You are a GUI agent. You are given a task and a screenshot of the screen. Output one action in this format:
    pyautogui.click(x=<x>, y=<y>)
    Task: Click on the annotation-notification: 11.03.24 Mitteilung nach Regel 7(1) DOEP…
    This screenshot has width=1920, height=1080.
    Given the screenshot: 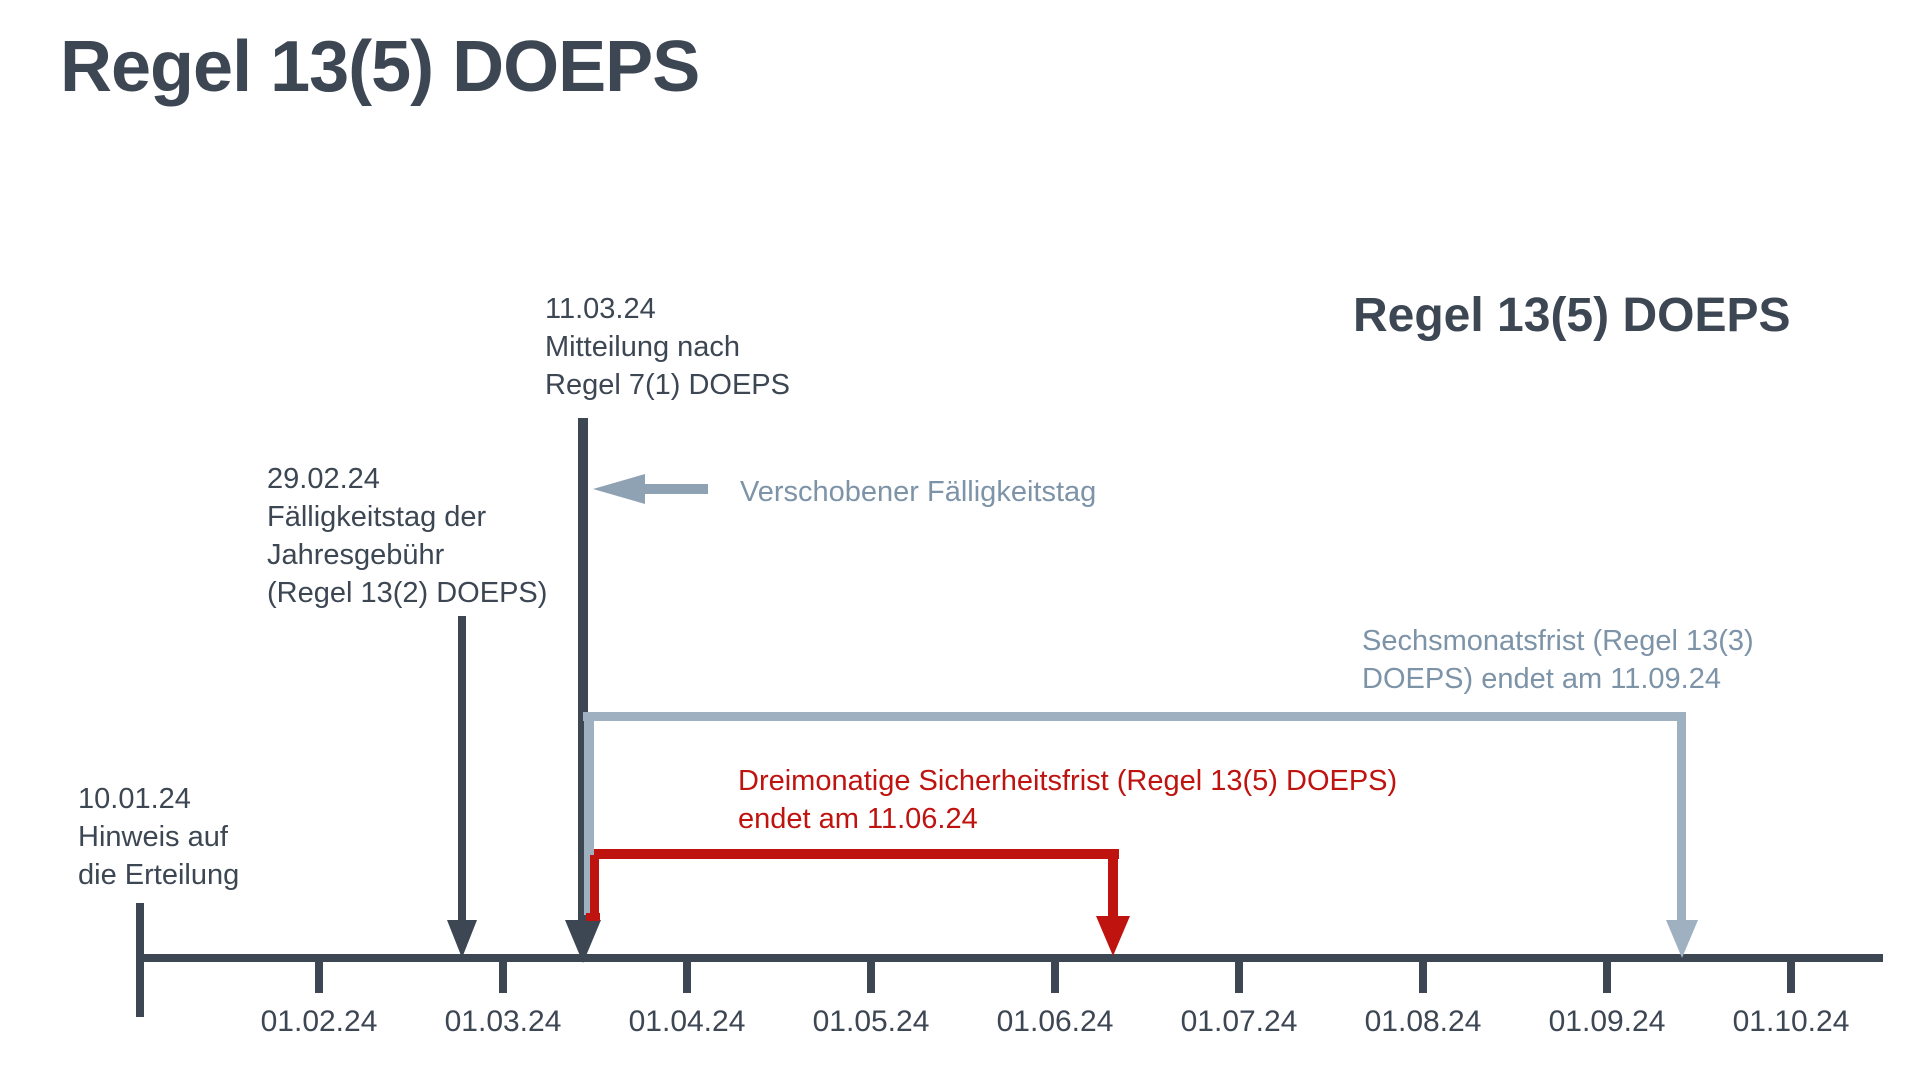 What is the action you would take?
    pyautogui.click(x=667, y=347)
    